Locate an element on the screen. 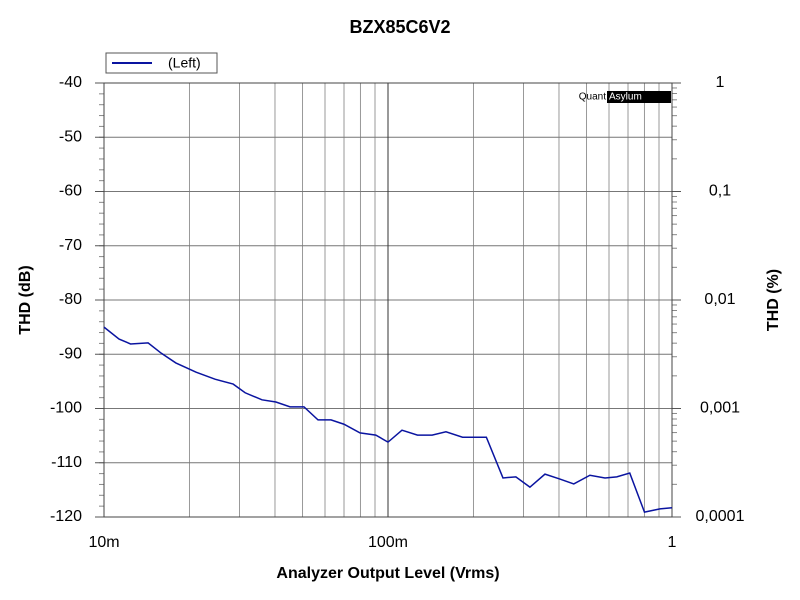 The height and width of the screenshot is (600, 800). y-tick-label: -80 is located at coordinates (70, 299).